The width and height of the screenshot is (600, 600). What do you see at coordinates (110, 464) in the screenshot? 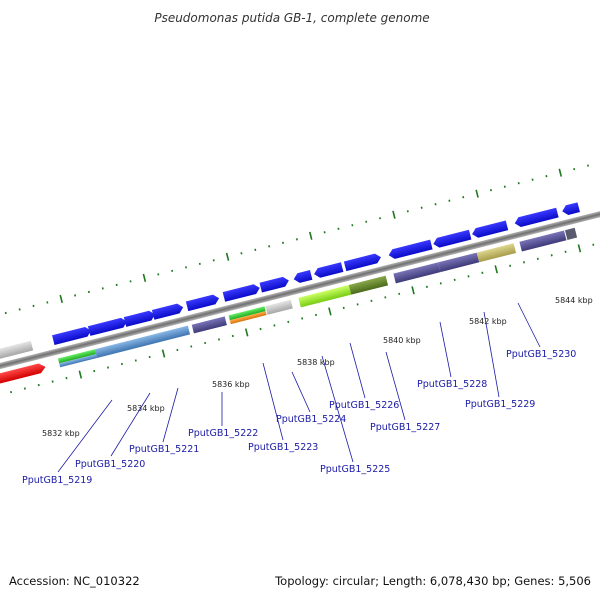
I see `gene-label-5220: PputGB1_5220` at bounding box center [110, 464].